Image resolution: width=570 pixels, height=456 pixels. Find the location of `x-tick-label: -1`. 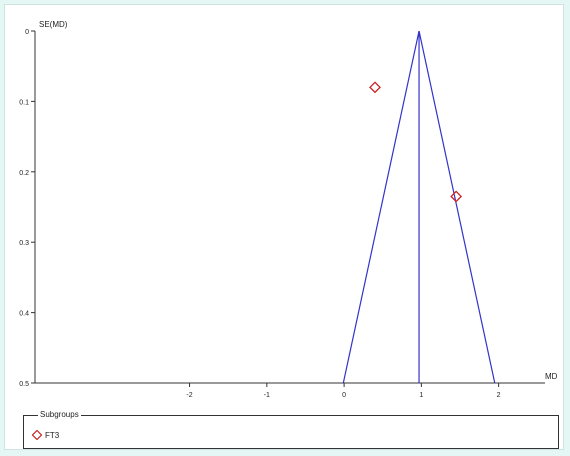

x-tick-label: -1 is located at coordinates (267, 395).